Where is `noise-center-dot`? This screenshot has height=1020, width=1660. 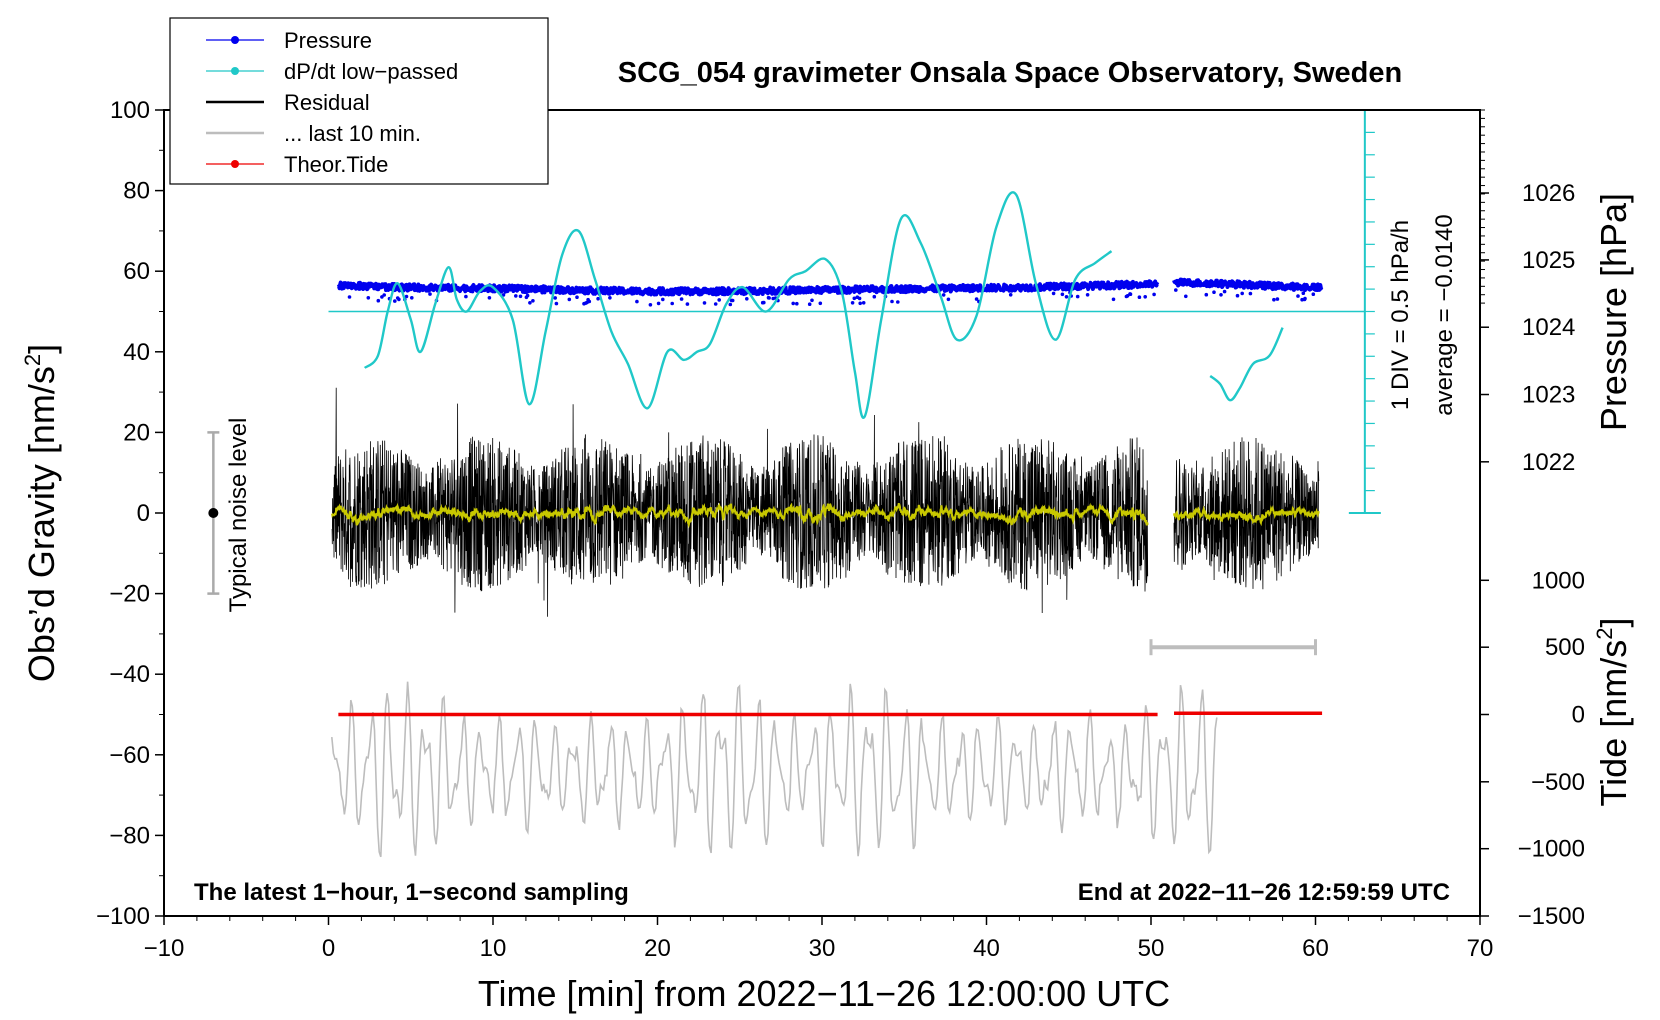 noise-center-dot is located at coordinates (213, 513).